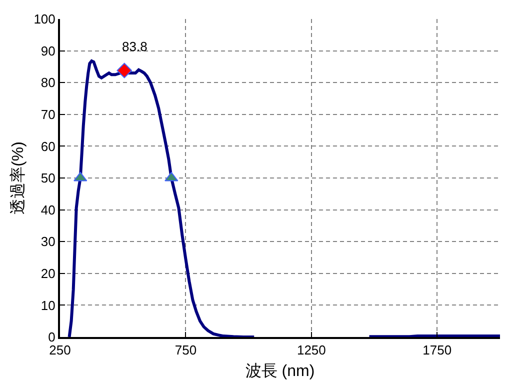  What do you see at coordinates (48, 178) in the screenshot?
I see `y-tick-label: 50` at bounding box center [48, 178].